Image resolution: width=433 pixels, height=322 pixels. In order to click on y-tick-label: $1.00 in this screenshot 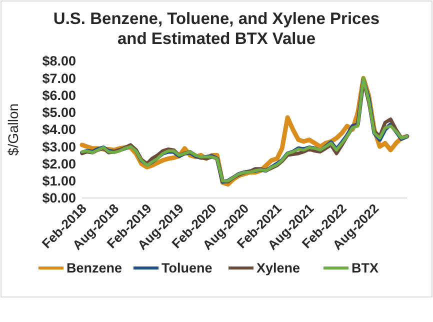, I will do `click(59, 181)`.